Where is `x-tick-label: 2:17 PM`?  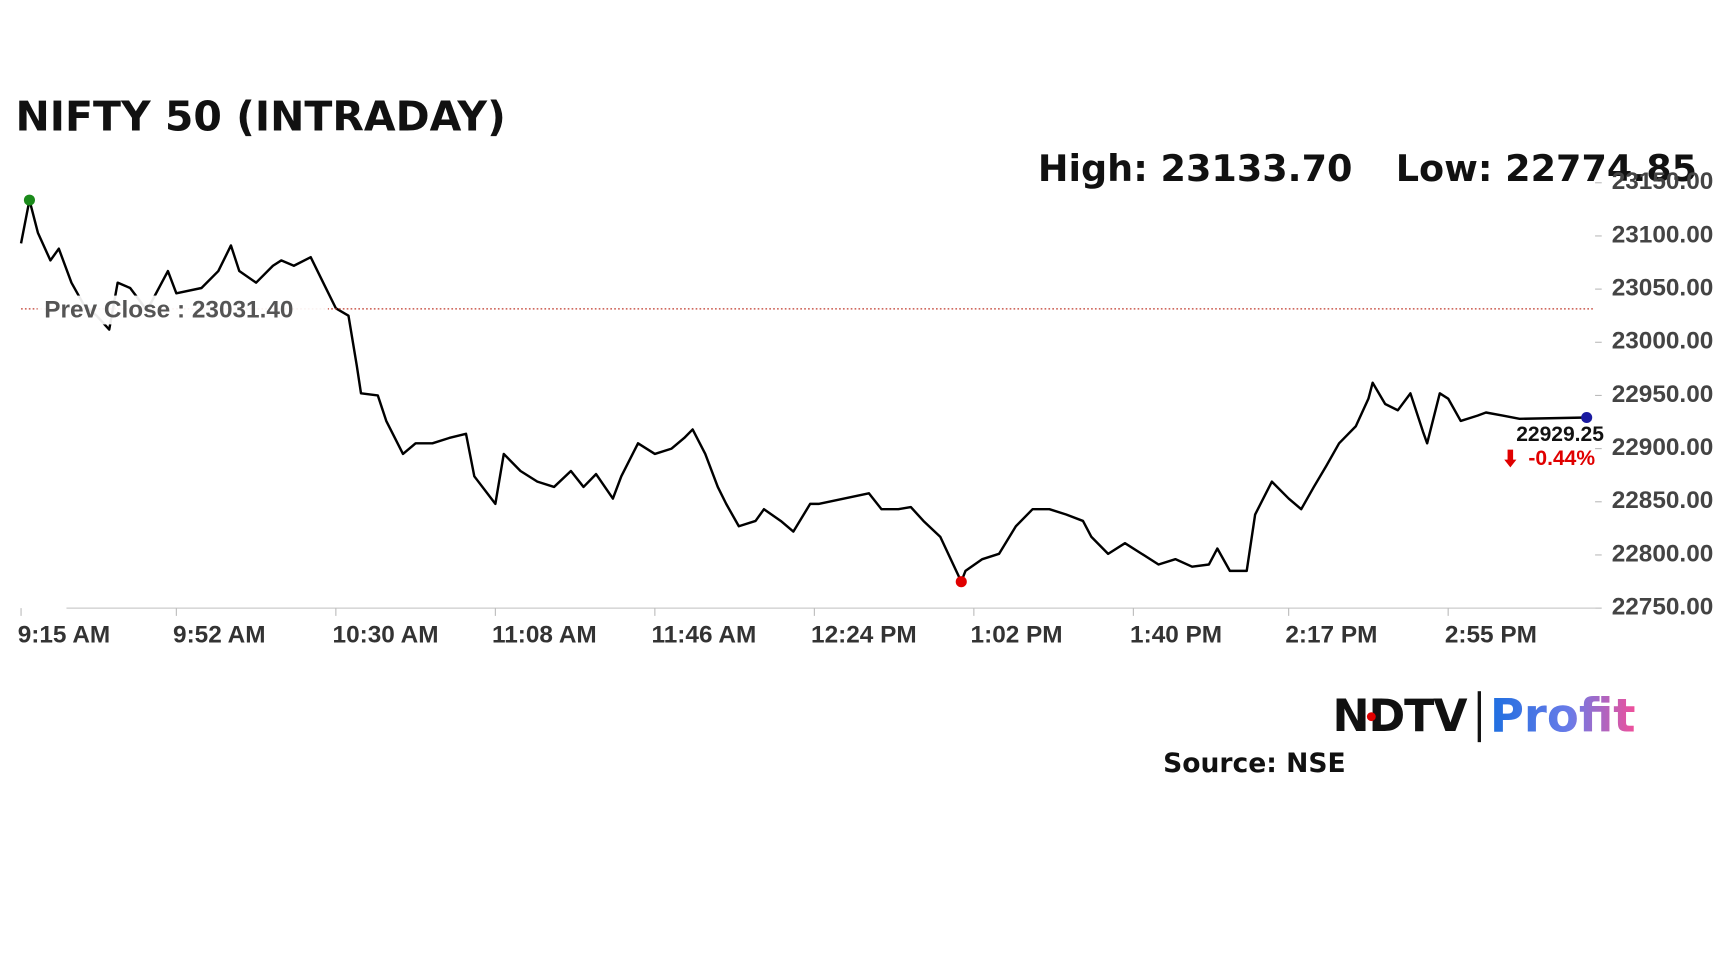
x-tick-label: 2:17 PM is located at coordinates (1331, 634).